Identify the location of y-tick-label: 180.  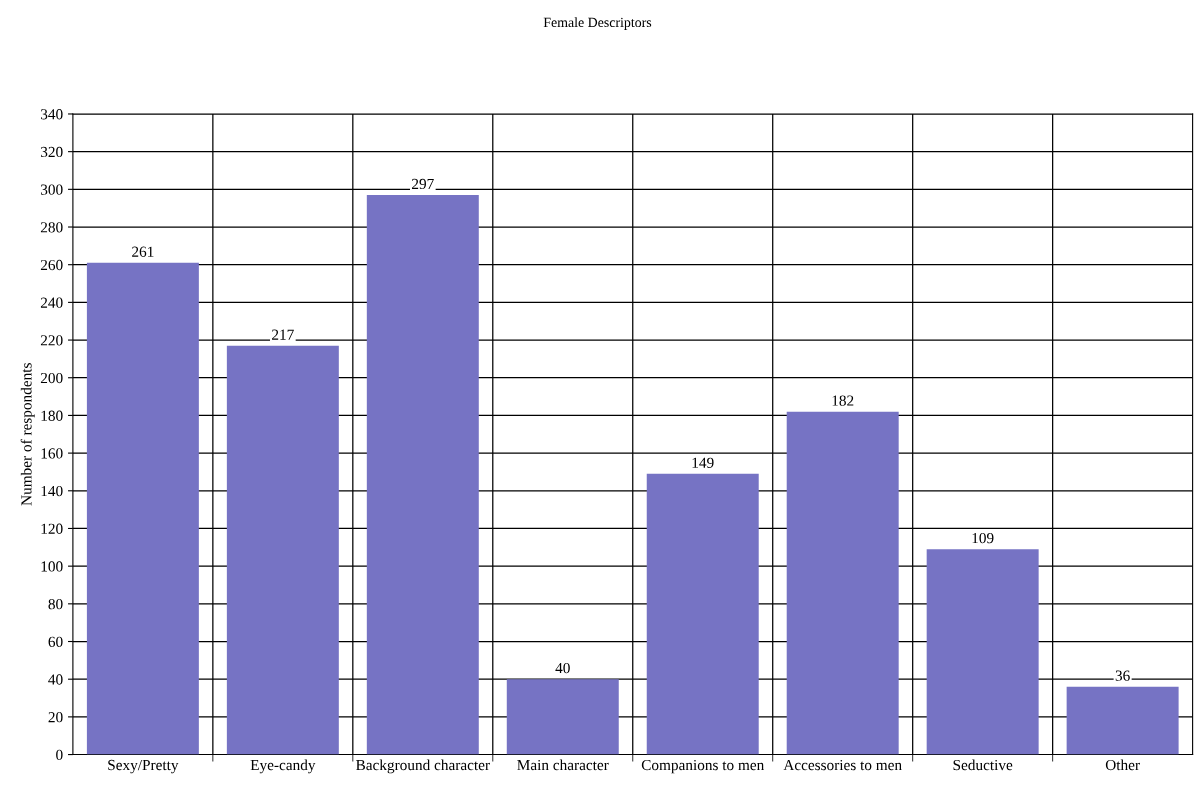
(52, 415).